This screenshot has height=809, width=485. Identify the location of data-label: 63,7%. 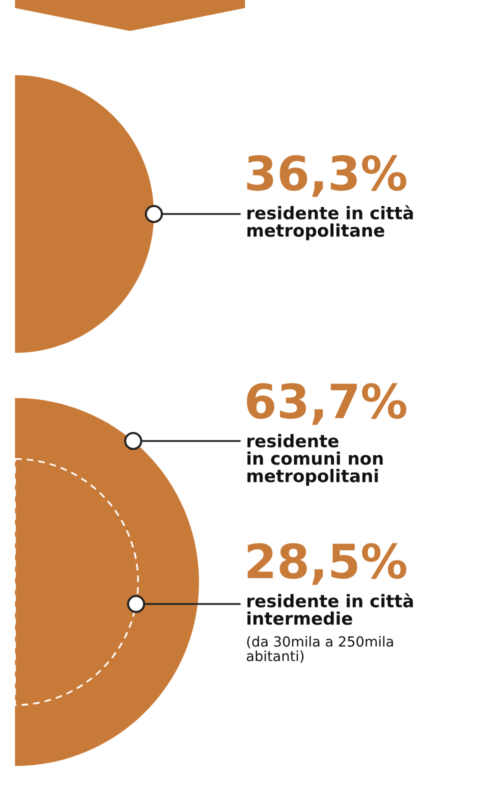
(326, 404).